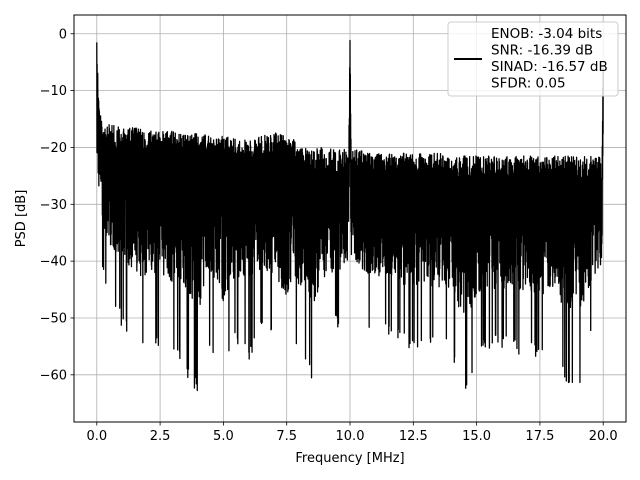 The image size is (640, 480). Describe the element at coordinates (350, 436) in the screenshot. I see `x-tick-label: 10.0` at that location.